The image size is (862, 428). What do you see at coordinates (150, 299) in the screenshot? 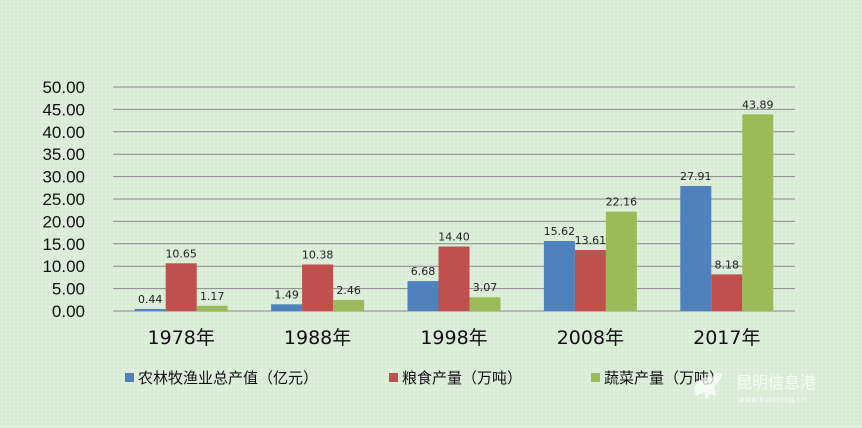
I see `data-label: 0.44` at bounding box center [150, 299].